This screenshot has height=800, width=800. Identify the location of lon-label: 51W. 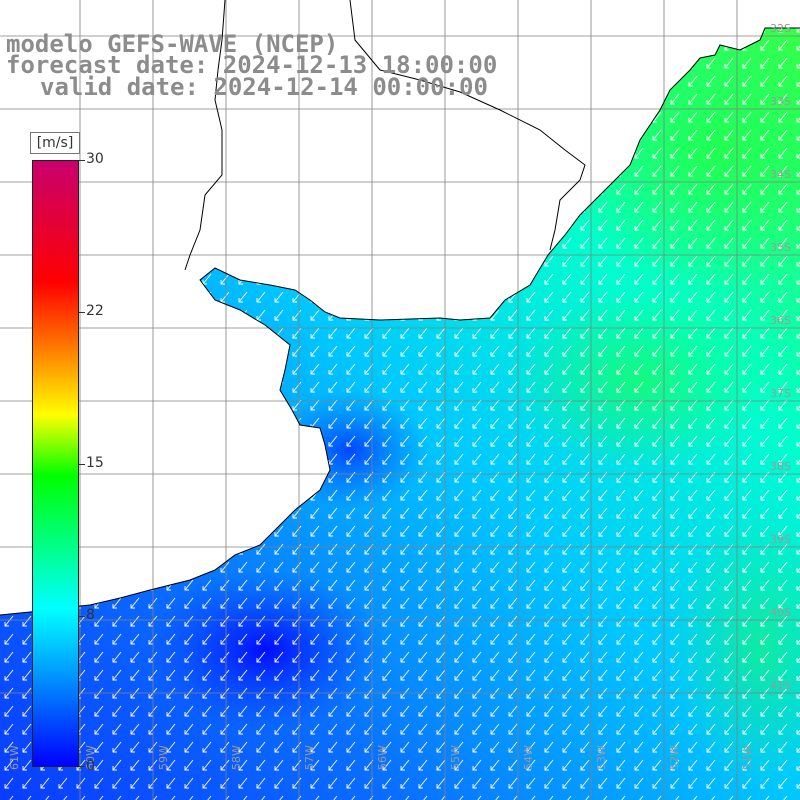
(747, 757).